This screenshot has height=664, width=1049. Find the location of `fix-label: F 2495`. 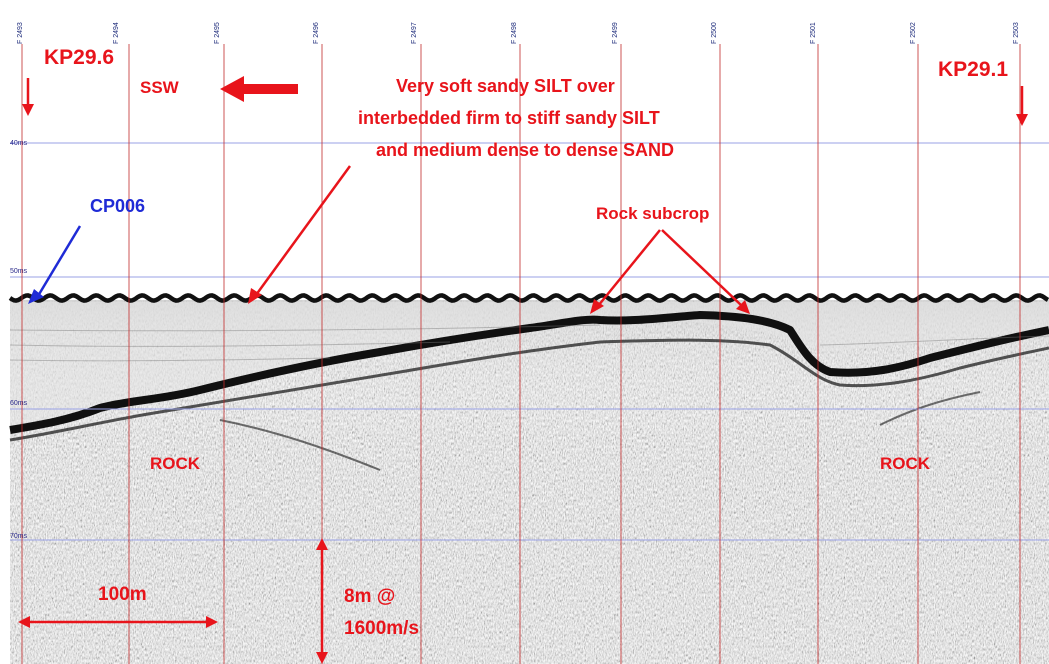

fix-label: F 2495 is located at coordinates (217, 33).